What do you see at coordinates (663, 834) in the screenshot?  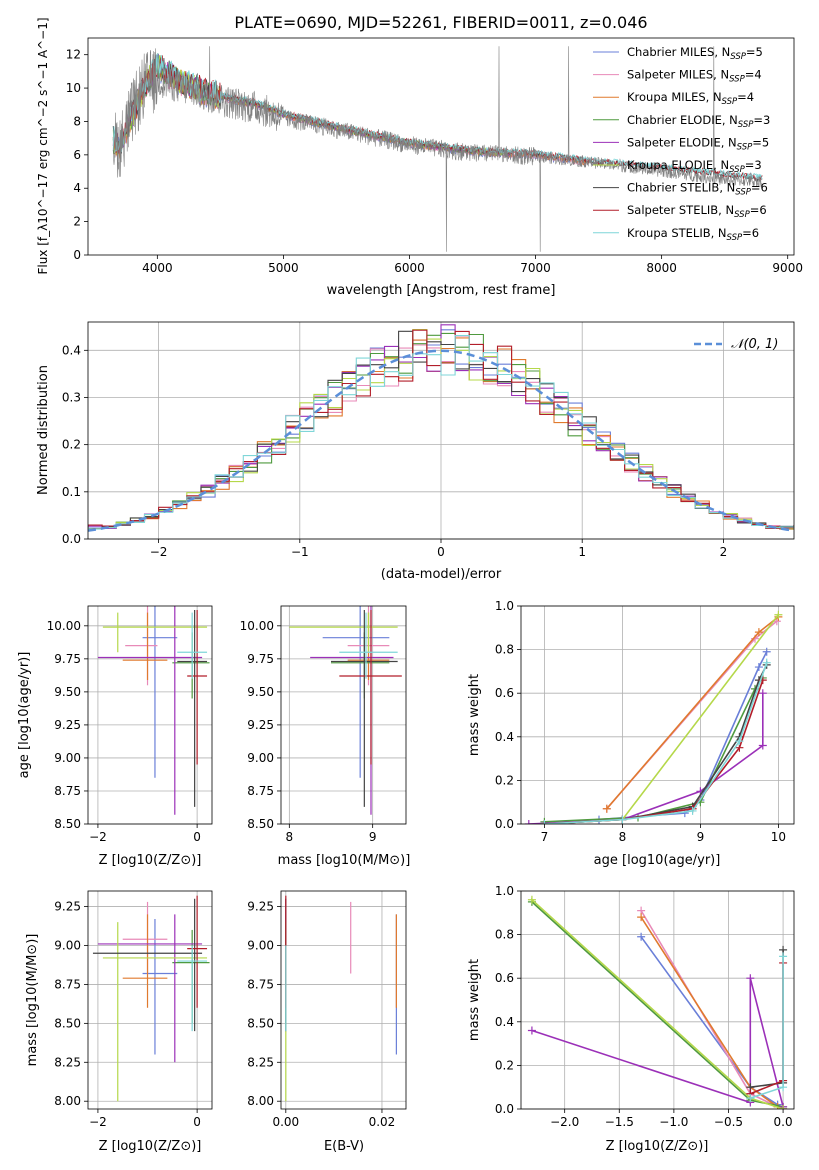 I see `weight-vs-age-x-ticks: 7 8 9 10` at bounding box center [663, 834].